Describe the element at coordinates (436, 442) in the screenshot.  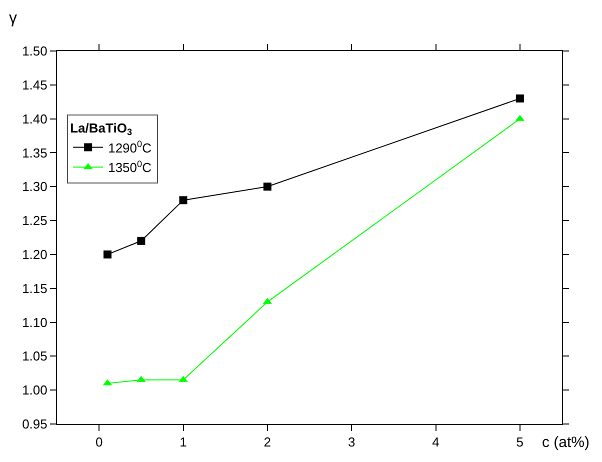
I see `x-tick-label: 4` at that location.